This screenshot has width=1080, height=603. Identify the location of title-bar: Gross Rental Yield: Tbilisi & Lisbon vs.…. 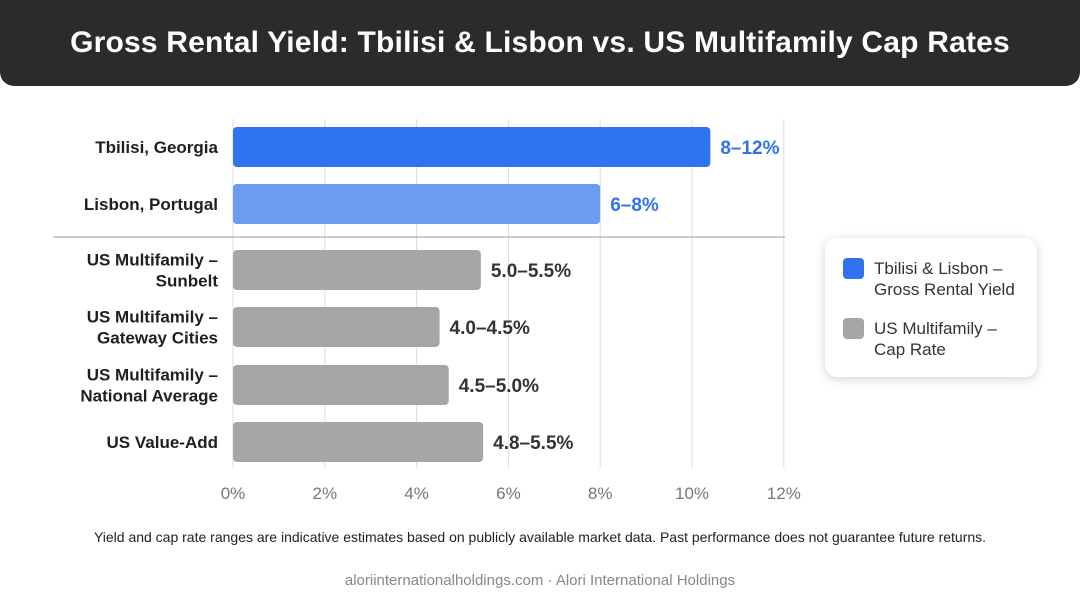
(540, 43).